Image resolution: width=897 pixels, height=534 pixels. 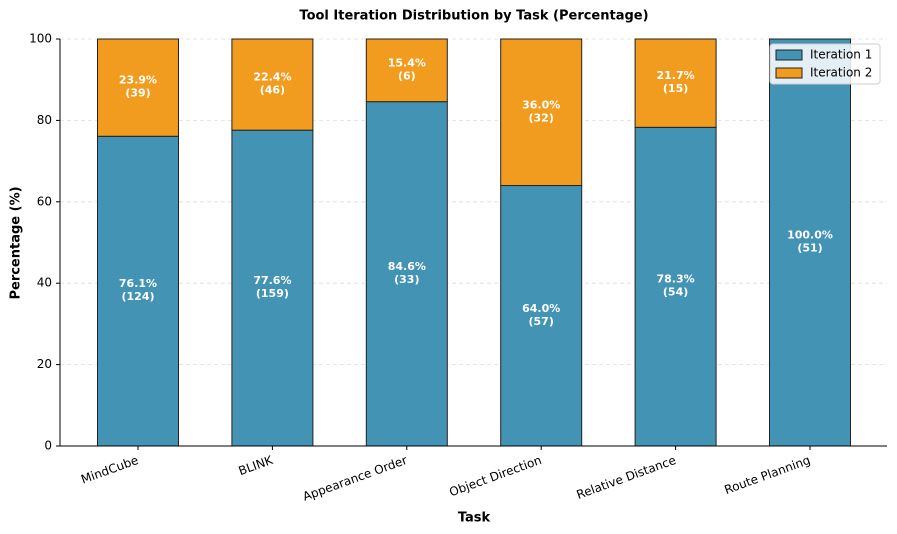 What do you see at coordinates (44, 364) in the screenshot?
I see `y-tick-label: 20` at bounding box center [44, 364].